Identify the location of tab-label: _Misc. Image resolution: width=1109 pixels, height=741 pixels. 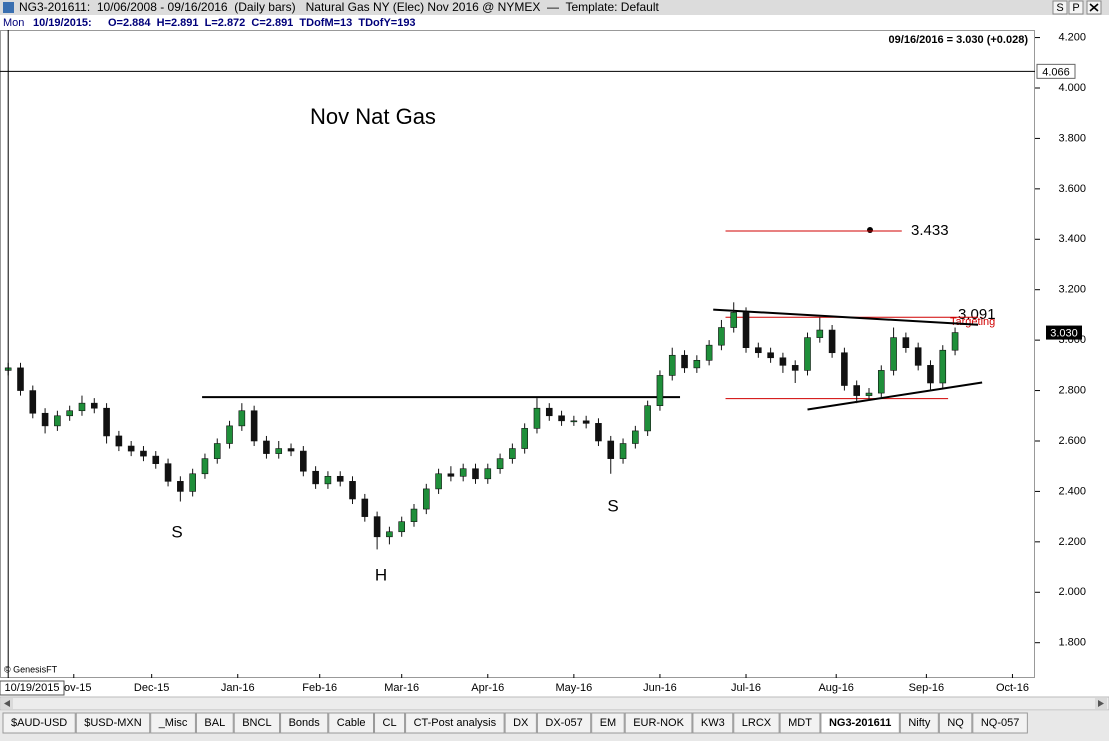
(173, 723).